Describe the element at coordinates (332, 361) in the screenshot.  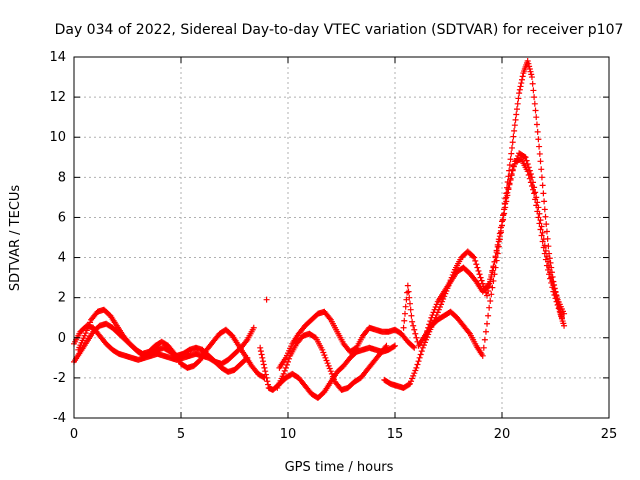
I see `series-track-f` at that location.